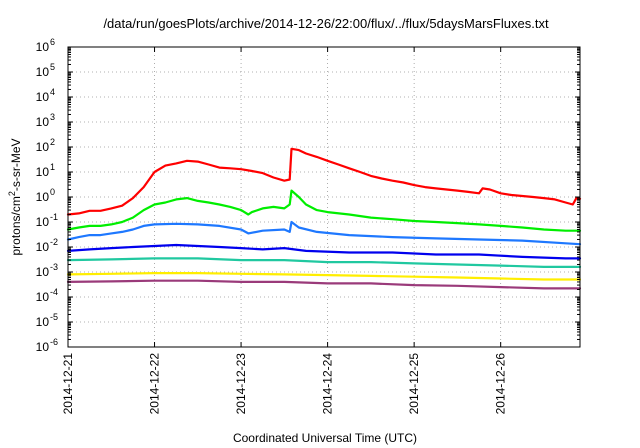 The image size is (640, 448). What do you see at coordinates (54, 317) in the screenshot?
I see `y-tick-exponent: -5` at bounding box center [54, 317].